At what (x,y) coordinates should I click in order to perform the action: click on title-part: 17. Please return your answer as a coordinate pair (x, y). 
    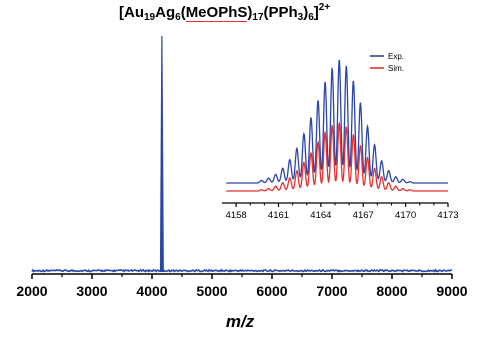
    Looking at the image, I should click on (258, 17).